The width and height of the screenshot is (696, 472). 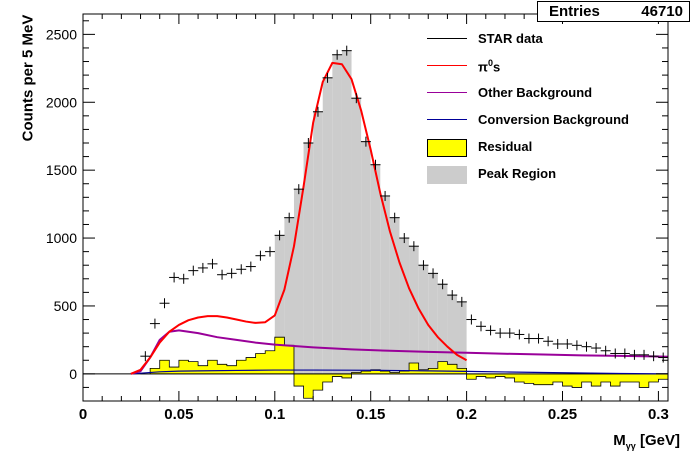 I want to click on legend-other-bg: Other Background, so click(x=550, y=94).